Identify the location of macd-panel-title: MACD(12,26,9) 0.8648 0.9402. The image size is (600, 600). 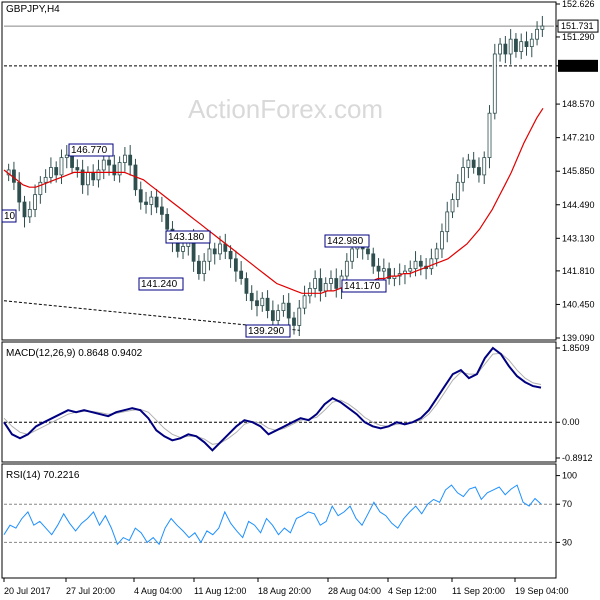
(74, 353).